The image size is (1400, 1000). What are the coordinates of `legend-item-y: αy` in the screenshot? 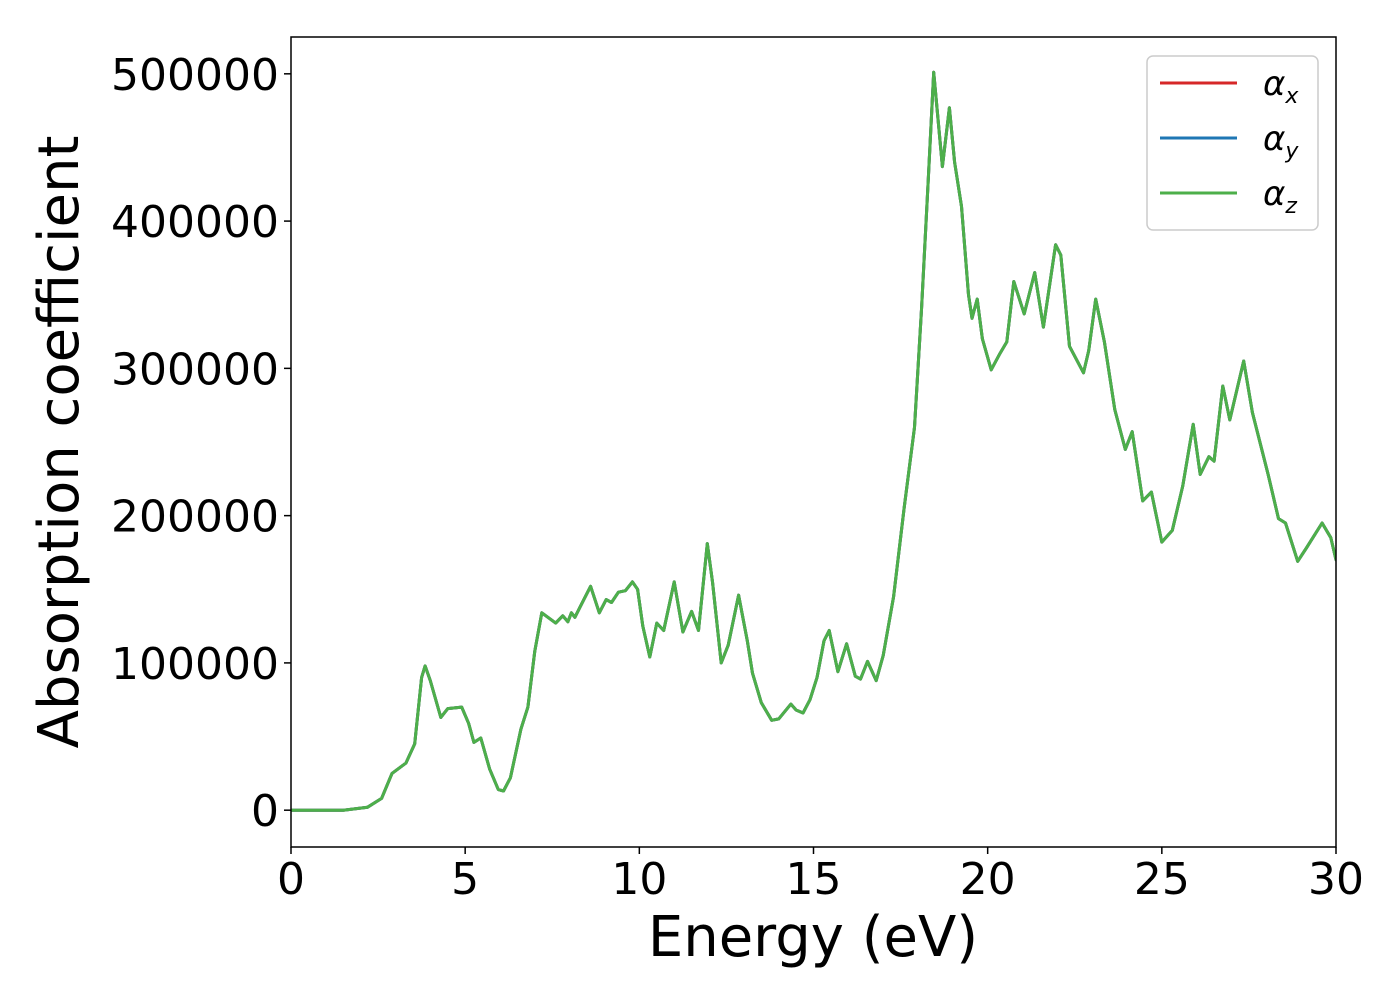 It's located at (1229, 141).